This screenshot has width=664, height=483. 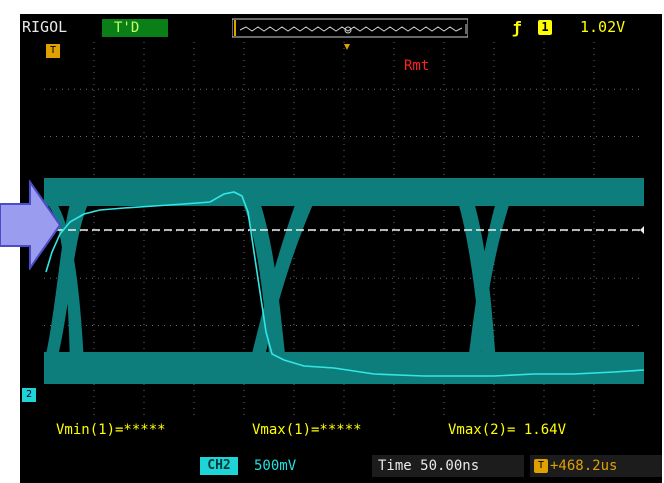 What do you see at coordinates (350, 28) in the screenshot?
I see `memory-position-bar` at bounding box center [350, 28].